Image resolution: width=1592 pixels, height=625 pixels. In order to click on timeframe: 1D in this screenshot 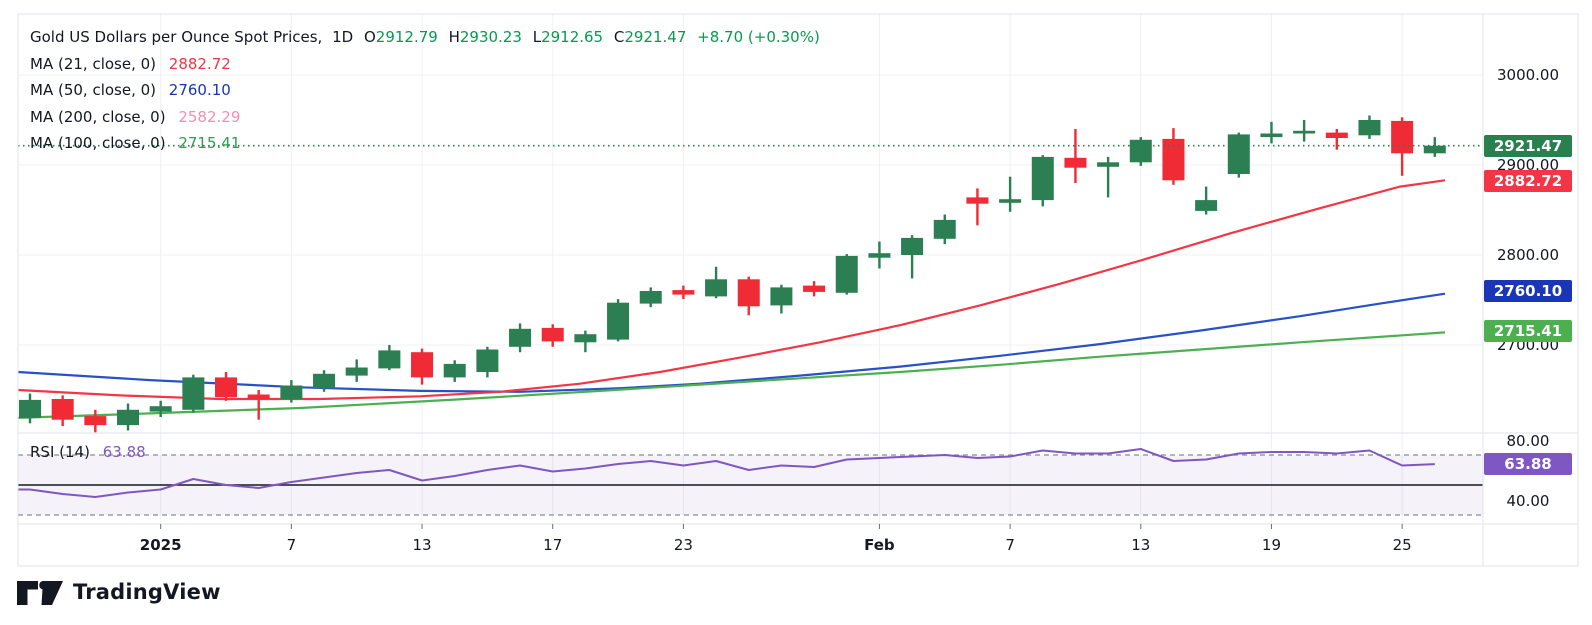, I will do `click(343, 37)`.